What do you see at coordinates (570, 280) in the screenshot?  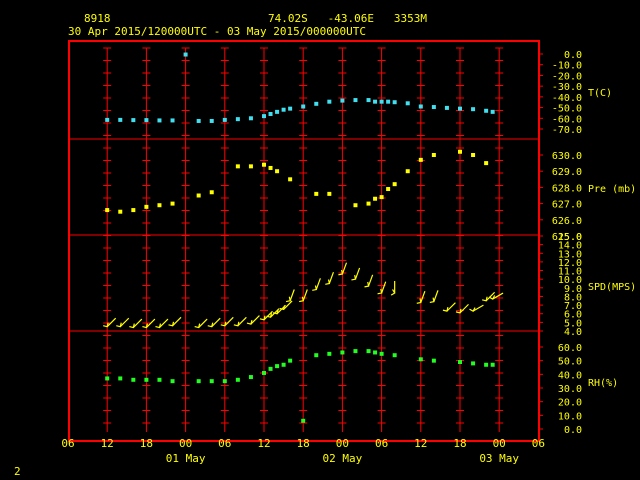 I see `y-tick-label: 10.0` at bounding box center [570, 280].